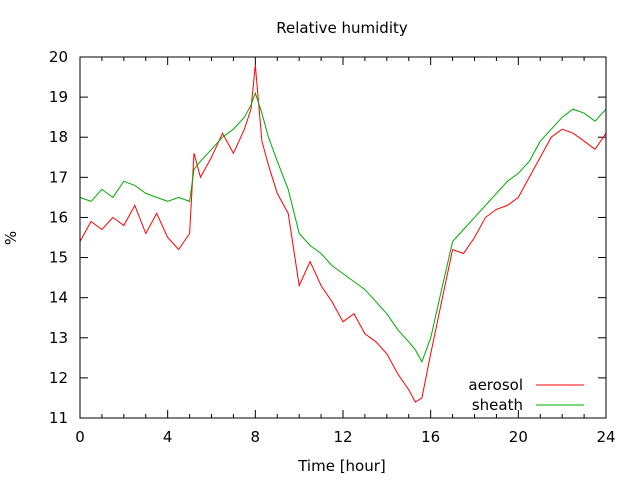  What do you see at coordinates (58, 177) in the screenshot?
I see `y-tick-label: 17` at bounding box center [58, 177].